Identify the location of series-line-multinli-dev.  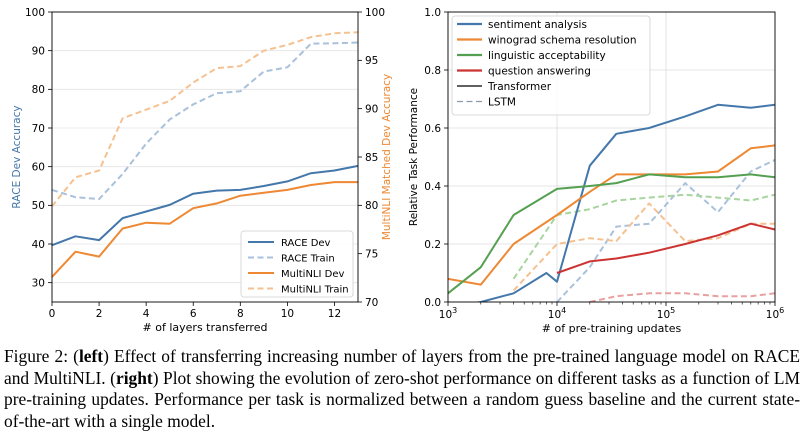
(204, 229).